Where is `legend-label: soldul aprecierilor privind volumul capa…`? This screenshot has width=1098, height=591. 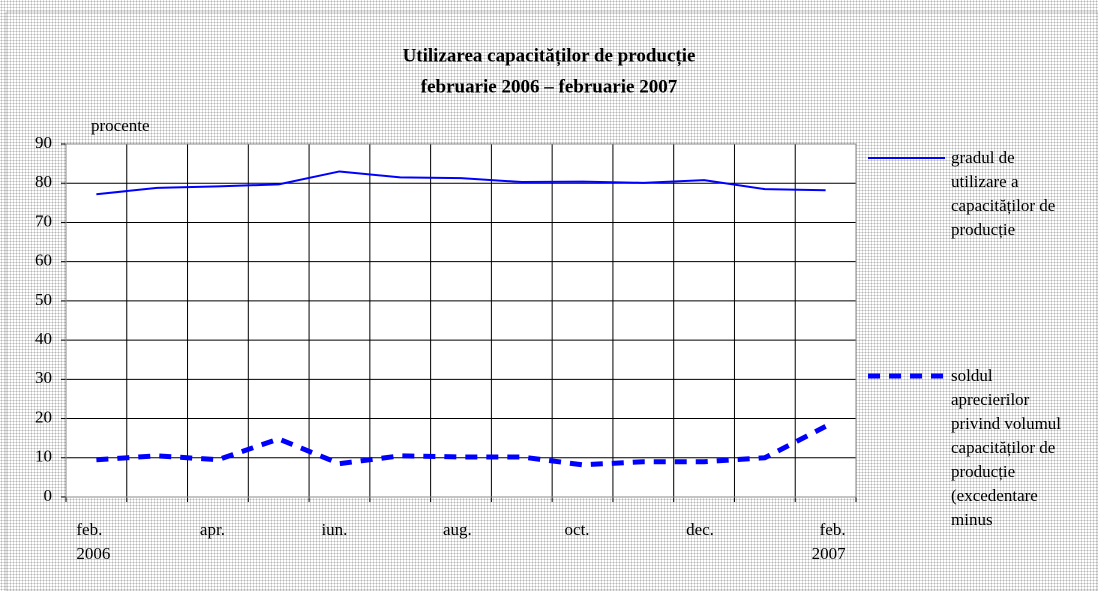 legend-label: soldul aprecierilor privind volumul capa… is located at coordinates (1006, 447).